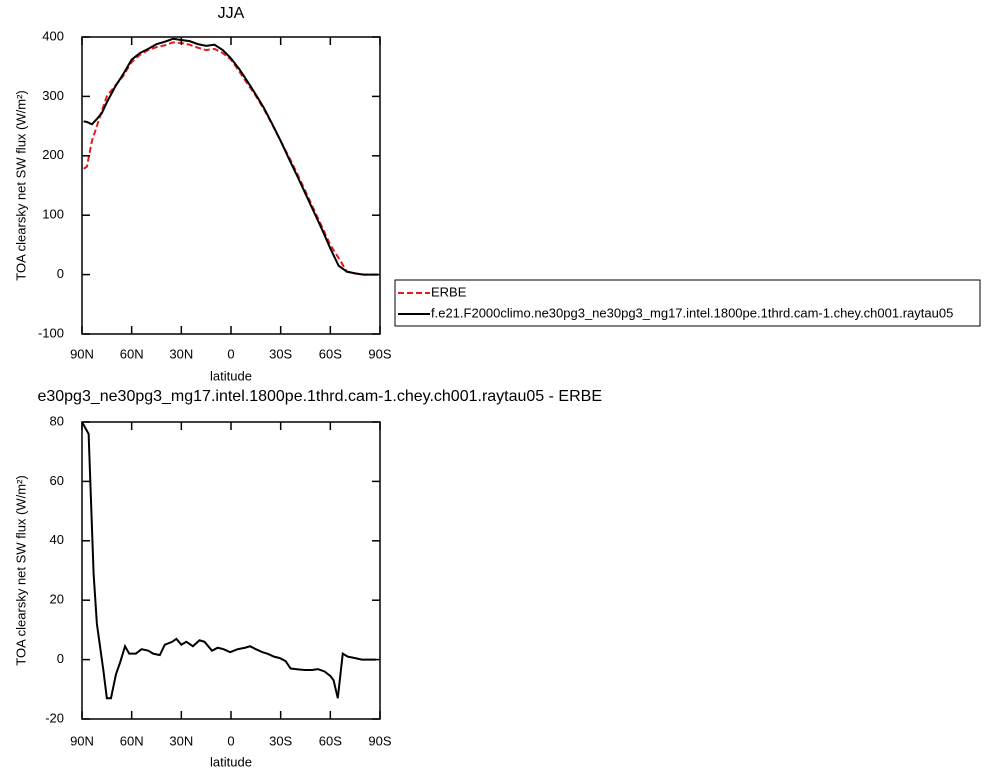  What do you see at coordinates (231, 13) in the screenshot?
I see `chart-title: JJA` at bounding box center [231, 13].